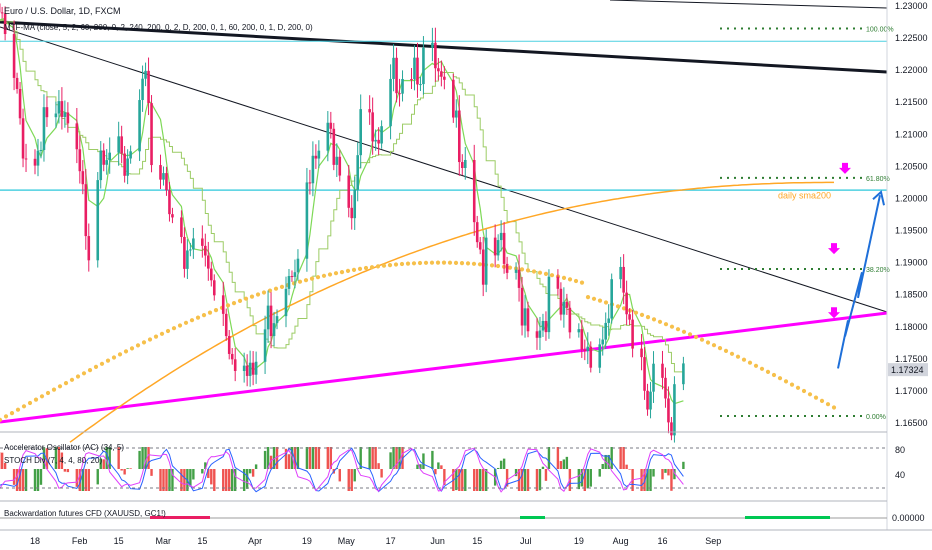 The height and width of the screenshot is (550, 932). I want to click on projection-path, so click(859, 282).